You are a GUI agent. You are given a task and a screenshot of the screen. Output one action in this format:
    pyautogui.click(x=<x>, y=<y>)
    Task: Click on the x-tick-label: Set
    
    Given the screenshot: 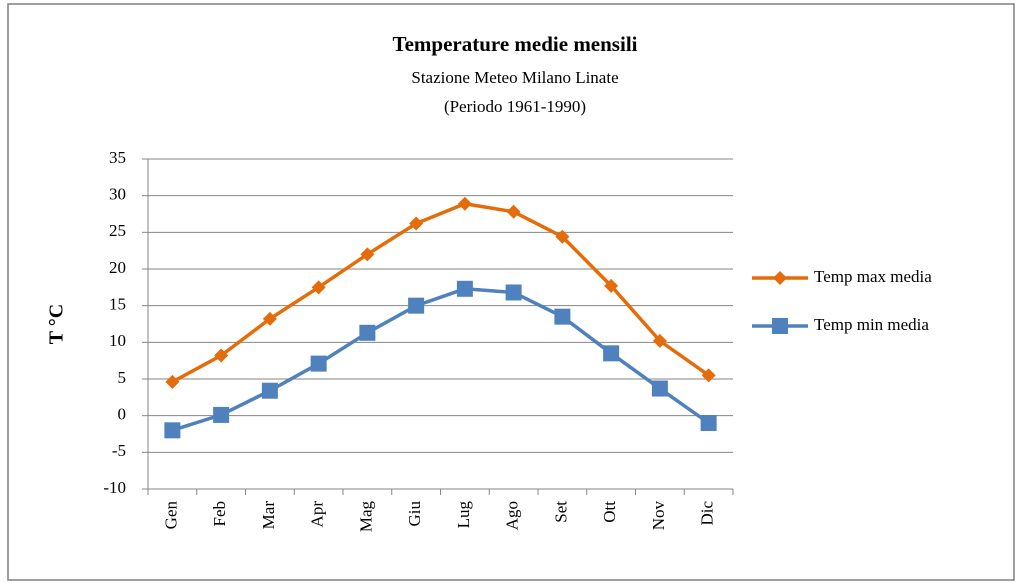 What is the action you would take?
    pyautogui.click(x=560, y=512)
    